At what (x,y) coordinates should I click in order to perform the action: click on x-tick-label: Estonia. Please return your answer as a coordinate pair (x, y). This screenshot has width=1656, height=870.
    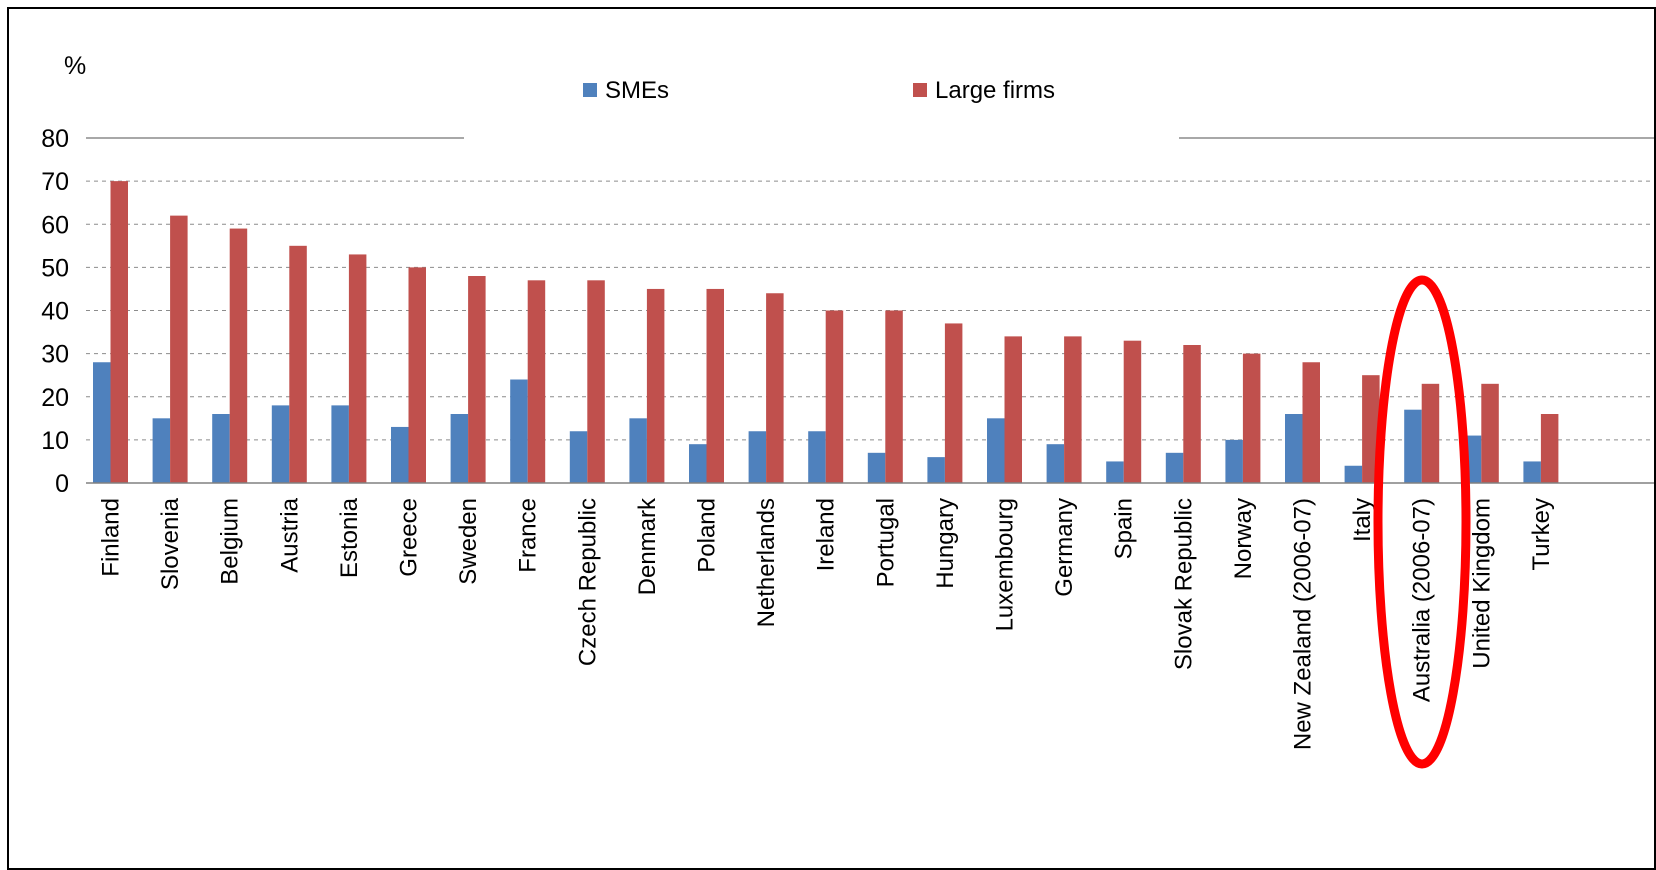
    Looking at the image, I should click on (349, 537).